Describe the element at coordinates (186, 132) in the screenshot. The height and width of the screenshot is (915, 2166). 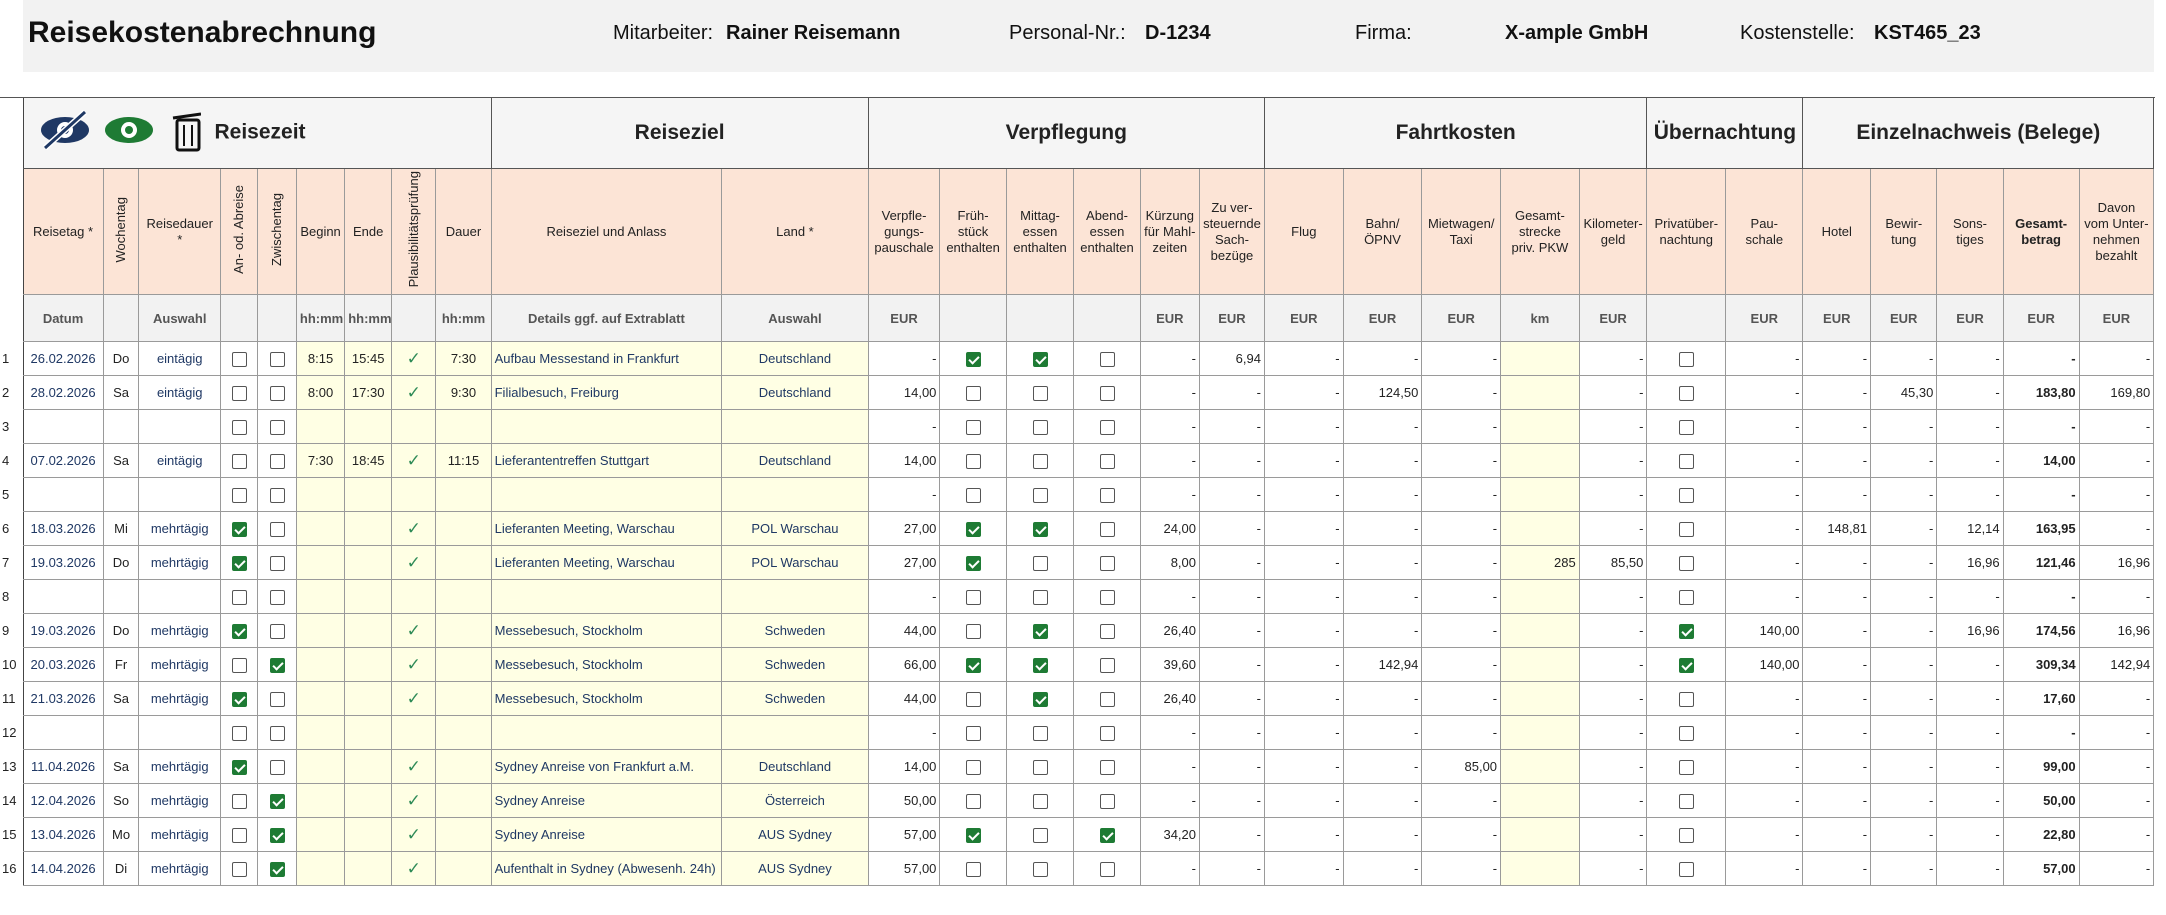
I see `delete-icon` at that location.